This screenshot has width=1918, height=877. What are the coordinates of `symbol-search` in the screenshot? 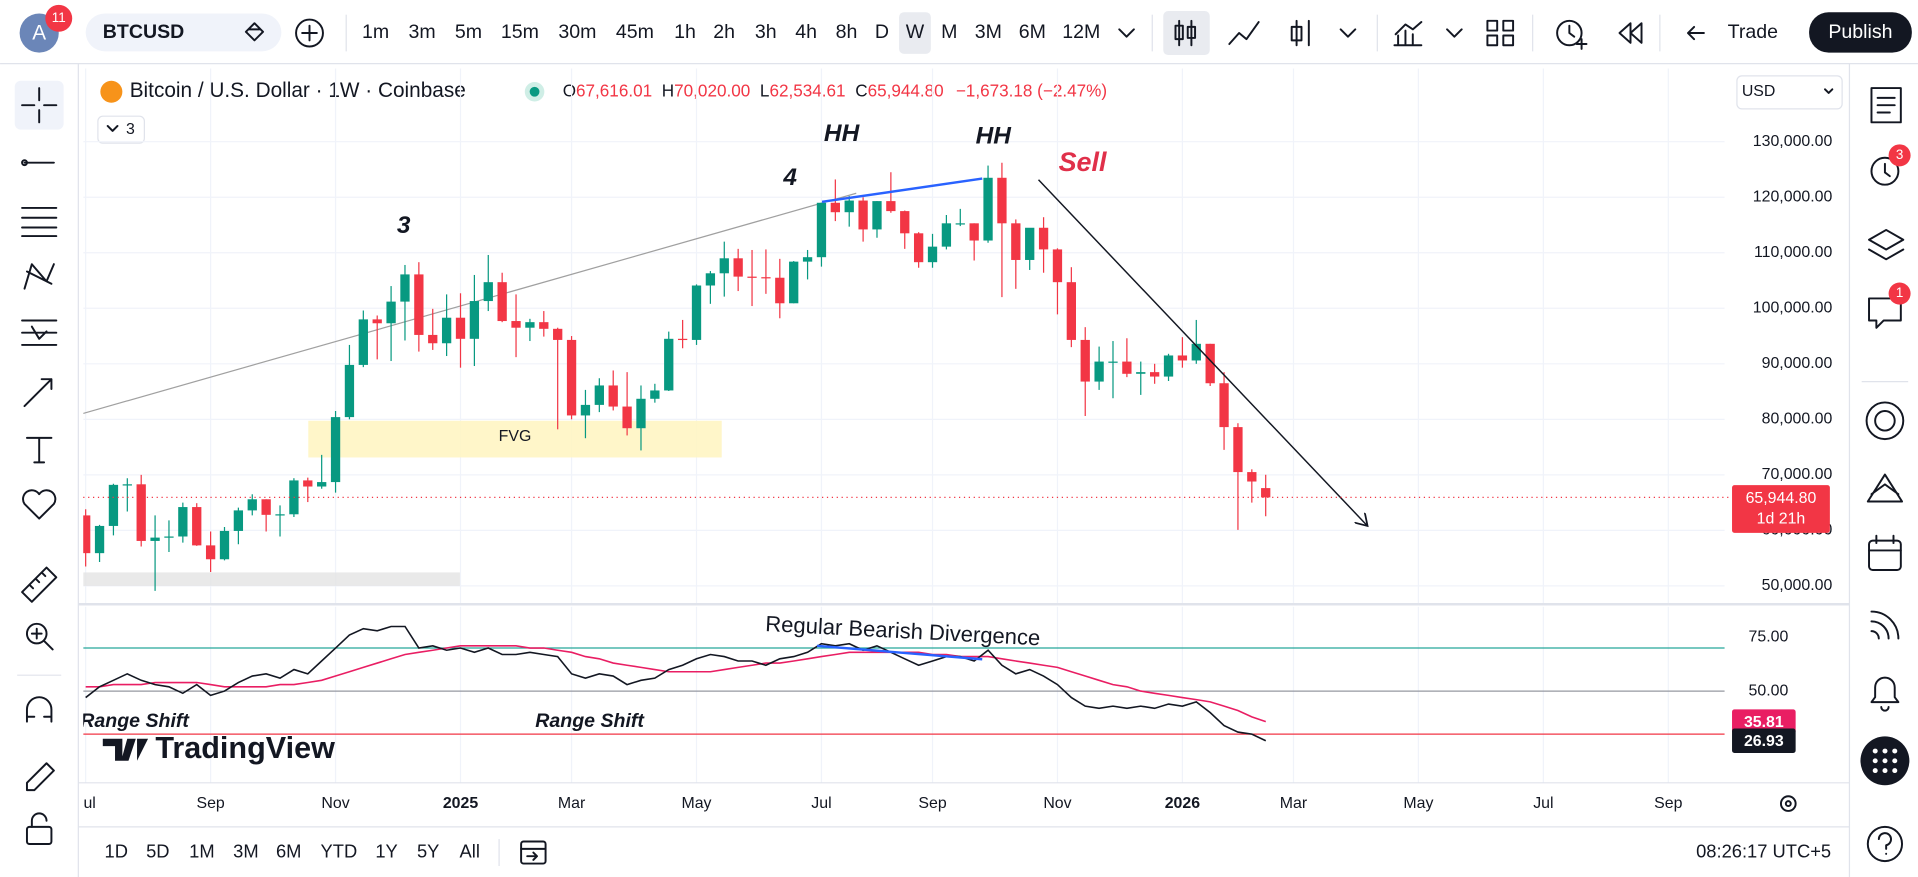 It's located at (183, 32).